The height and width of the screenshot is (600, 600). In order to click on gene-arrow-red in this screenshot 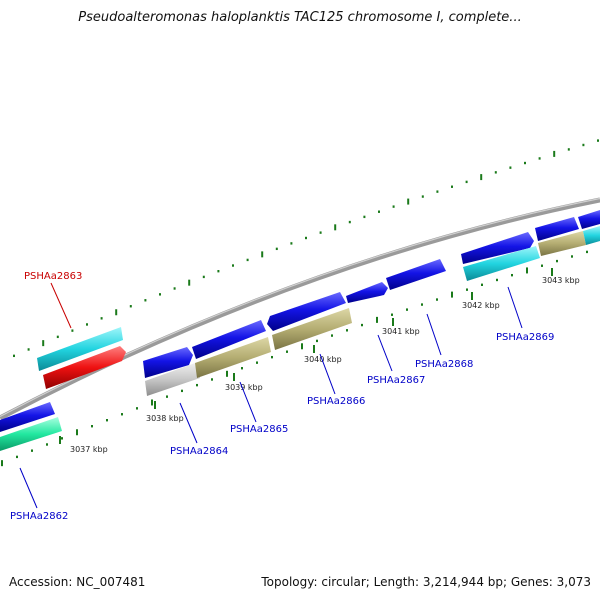, I will do `click(84, 367)`.